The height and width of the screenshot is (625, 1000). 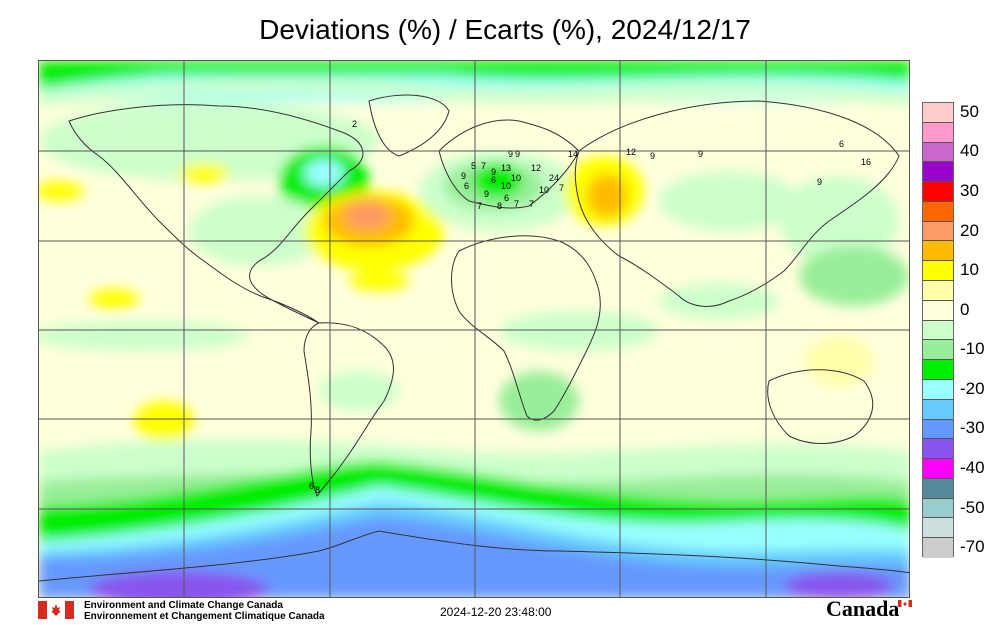 I want to click on coast-asia, so click(x=737, y=203).